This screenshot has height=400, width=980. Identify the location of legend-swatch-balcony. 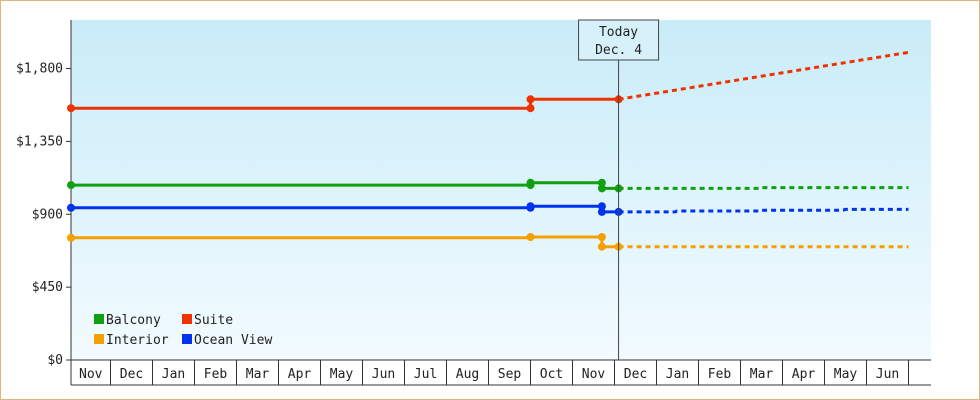
(99, 319).